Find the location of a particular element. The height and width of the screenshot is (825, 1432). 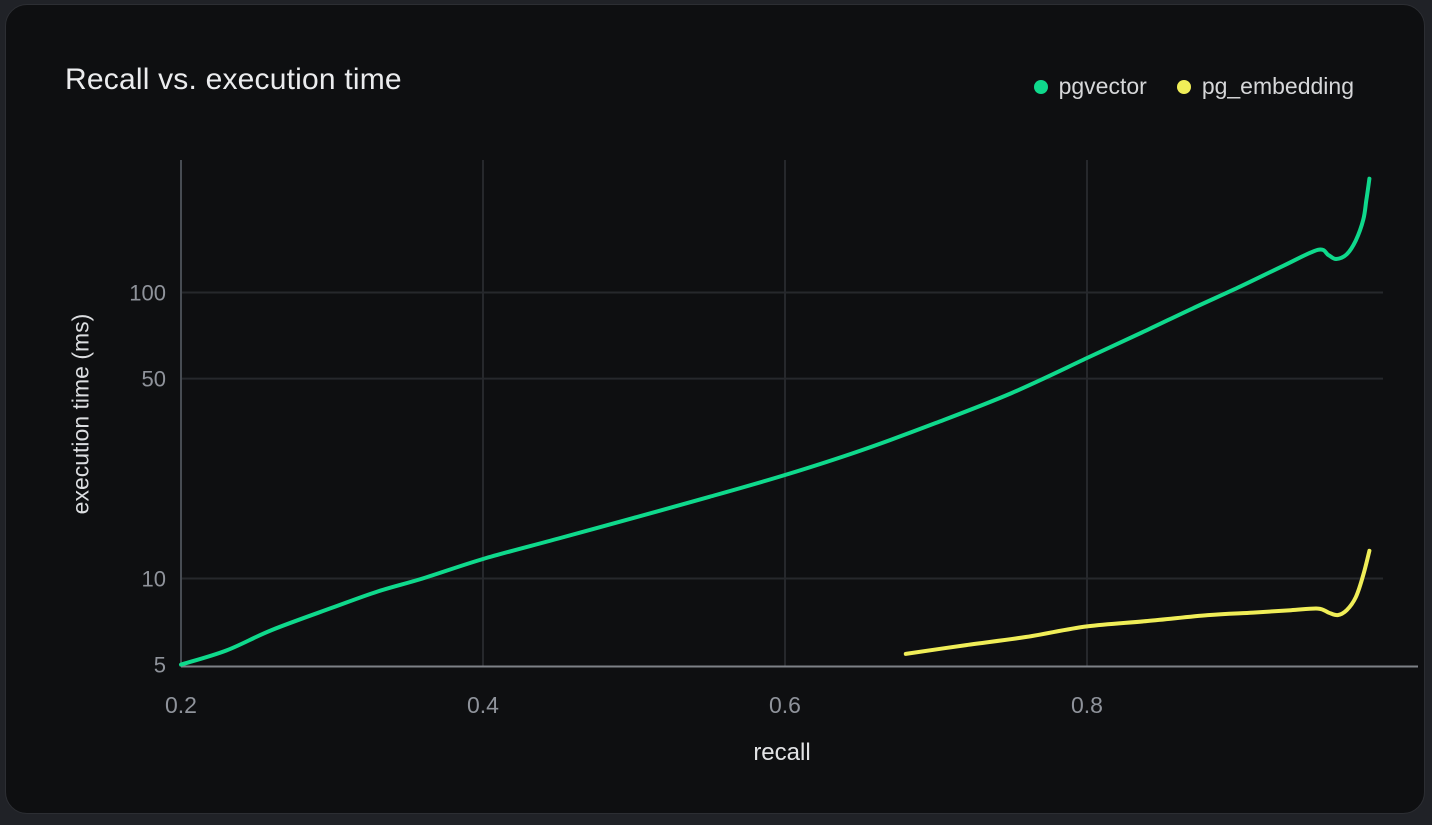

x-axis-title: recall is located at coordinates (782, 753).